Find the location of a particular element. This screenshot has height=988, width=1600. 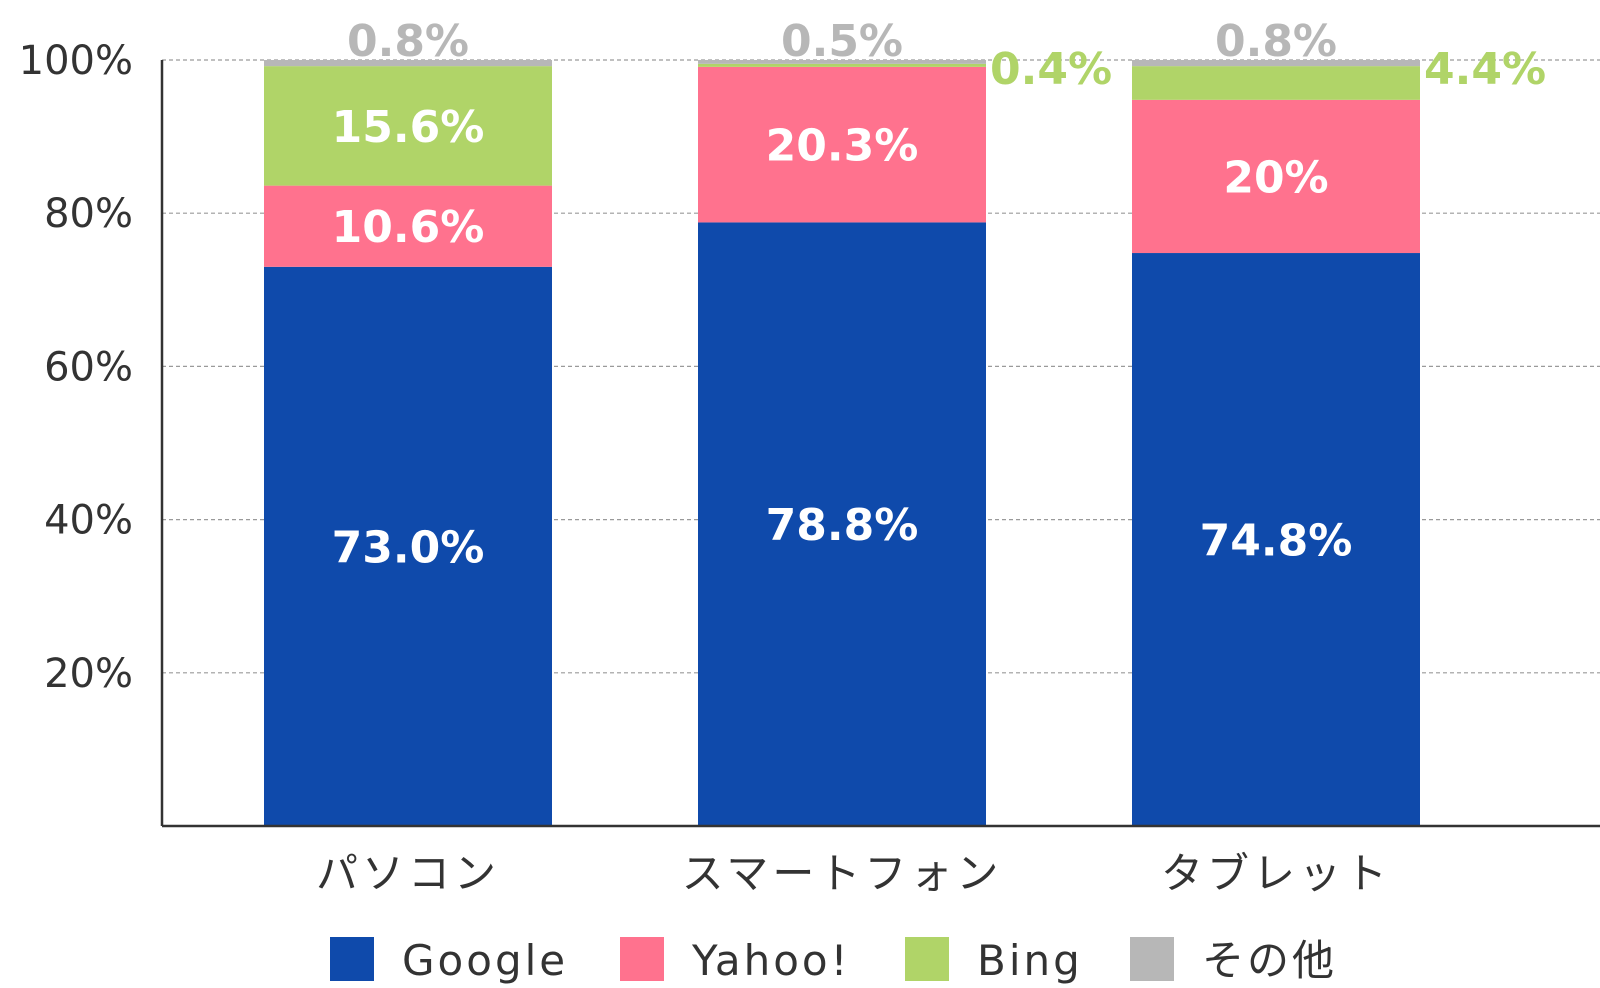

data-label: 15.6% is located at coordinates (408, 127).